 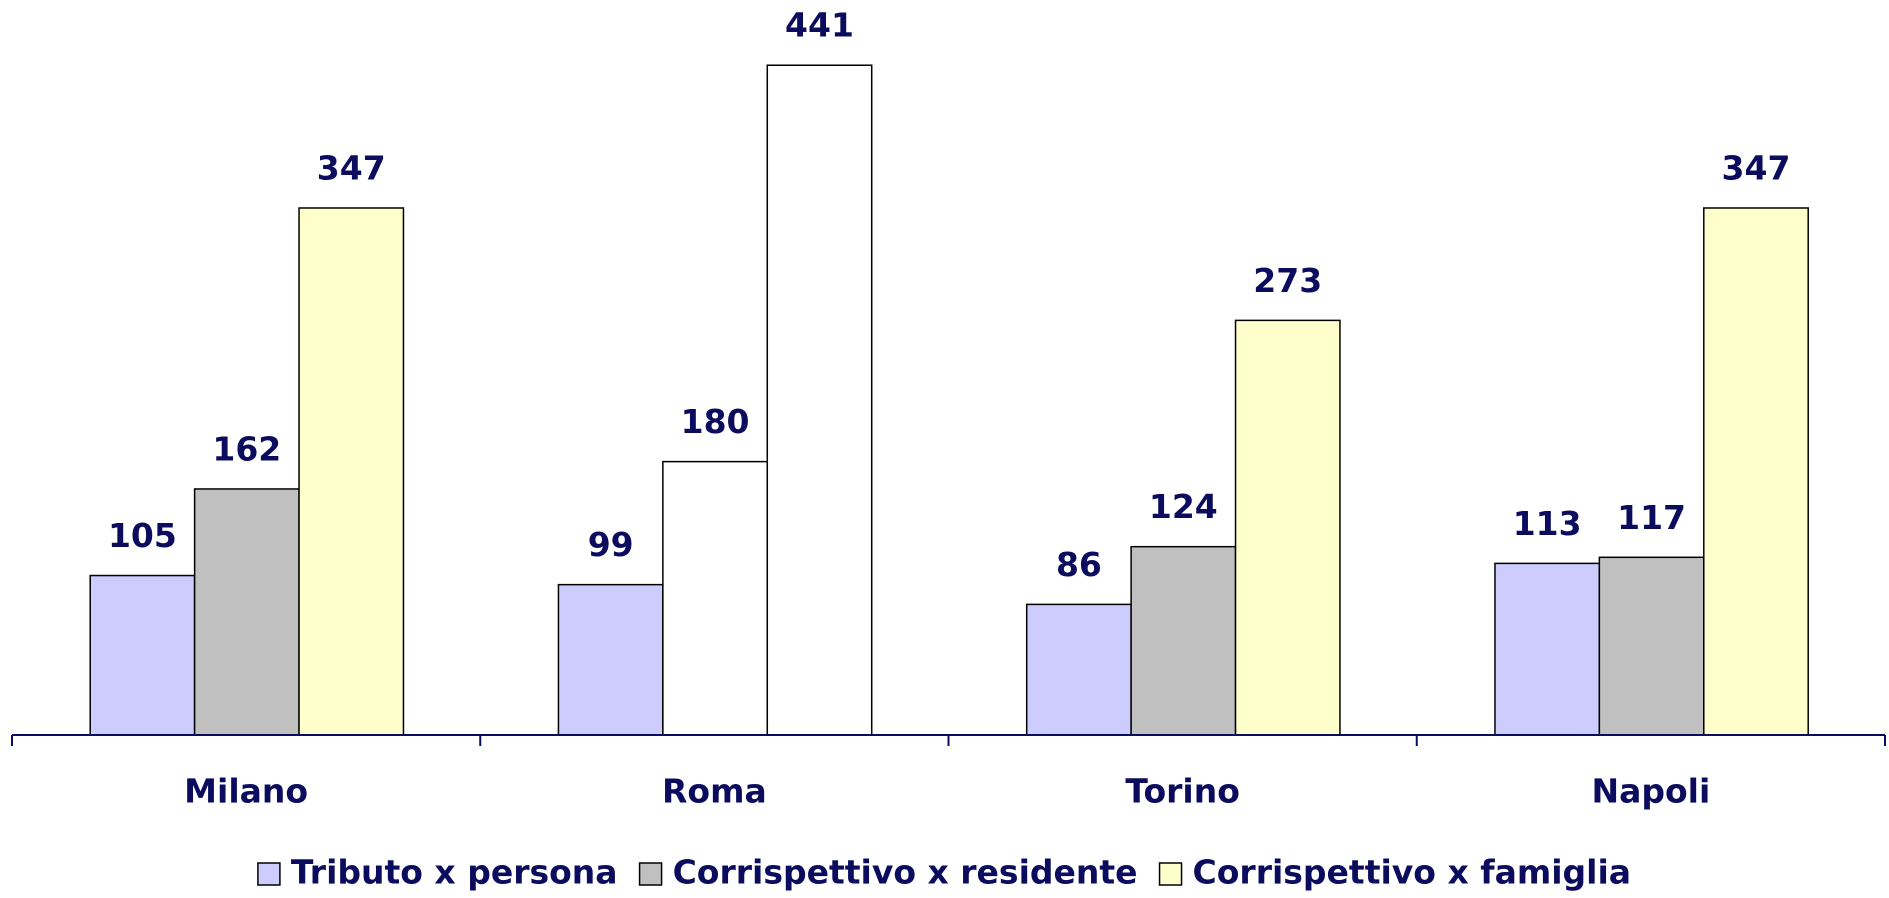 What do you see at coordinates (142, 535) in the screenshot?
I see `data-label: 105` at bounding box center [142, 535].